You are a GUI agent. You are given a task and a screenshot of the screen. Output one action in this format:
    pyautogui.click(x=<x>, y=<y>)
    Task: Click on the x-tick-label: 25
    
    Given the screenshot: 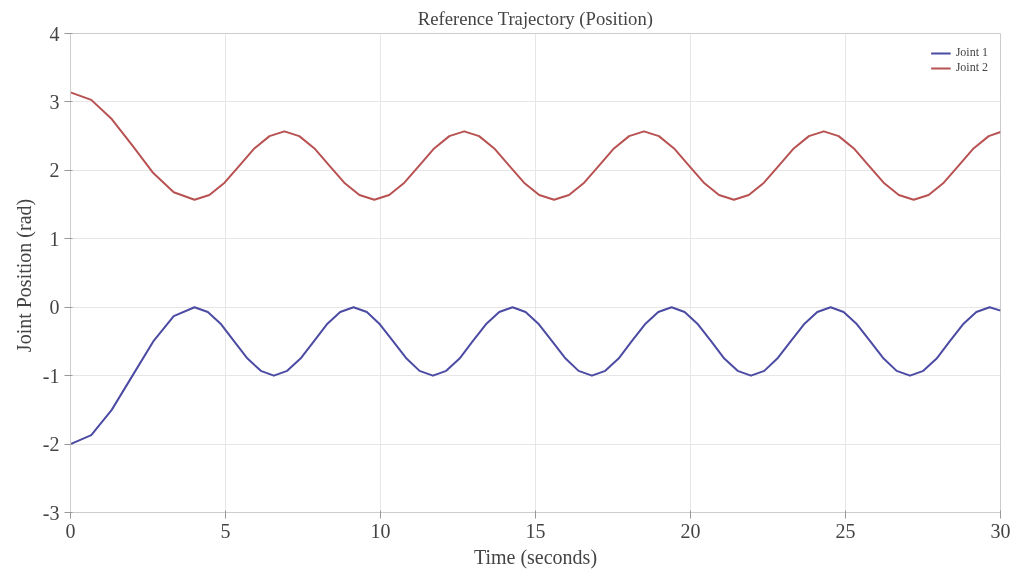 What is the action you would take?
    pyautogui.click(x=845, y=530)
    